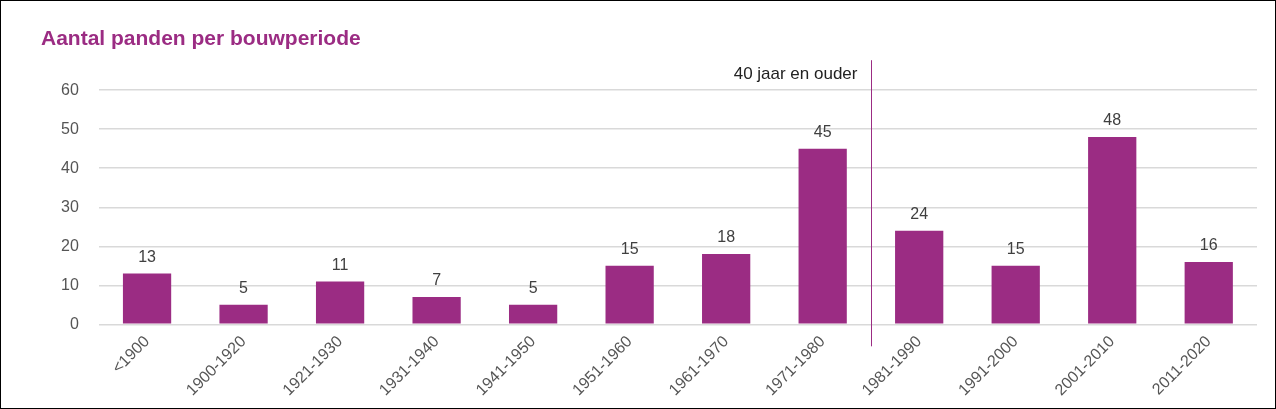  Describe the element at coordinates (70, 206) in the screenshot. I see `y-tick-label: 30` at that location.